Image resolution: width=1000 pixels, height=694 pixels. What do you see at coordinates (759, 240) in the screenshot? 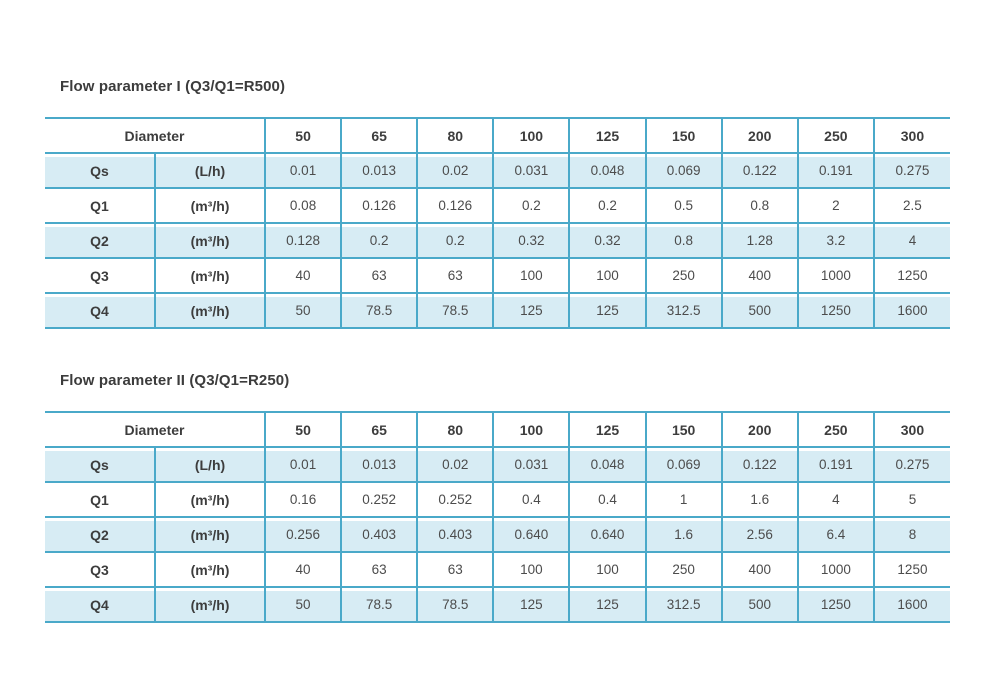
I see `value-cell: 1.28` at bounding box center [759, 240].